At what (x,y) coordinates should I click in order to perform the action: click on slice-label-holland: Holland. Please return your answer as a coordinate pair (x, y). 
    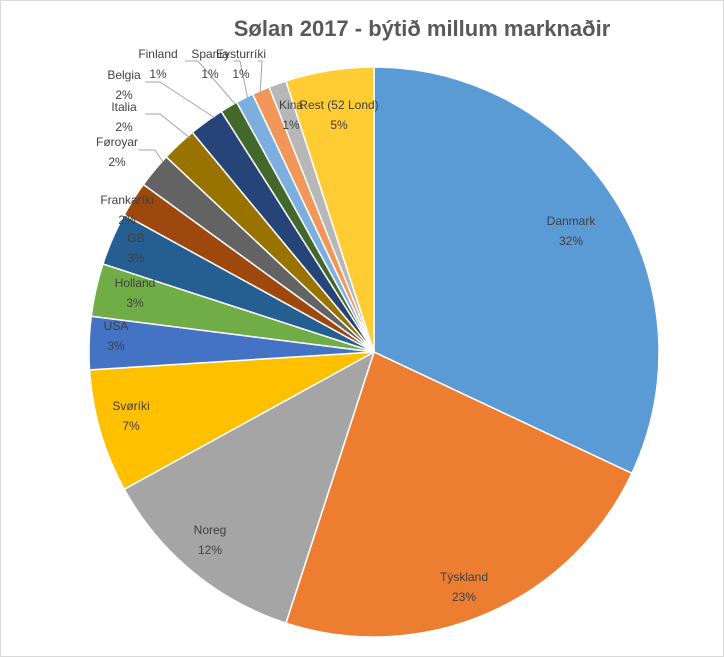
    Looking at the image, I should click on (135, 283).